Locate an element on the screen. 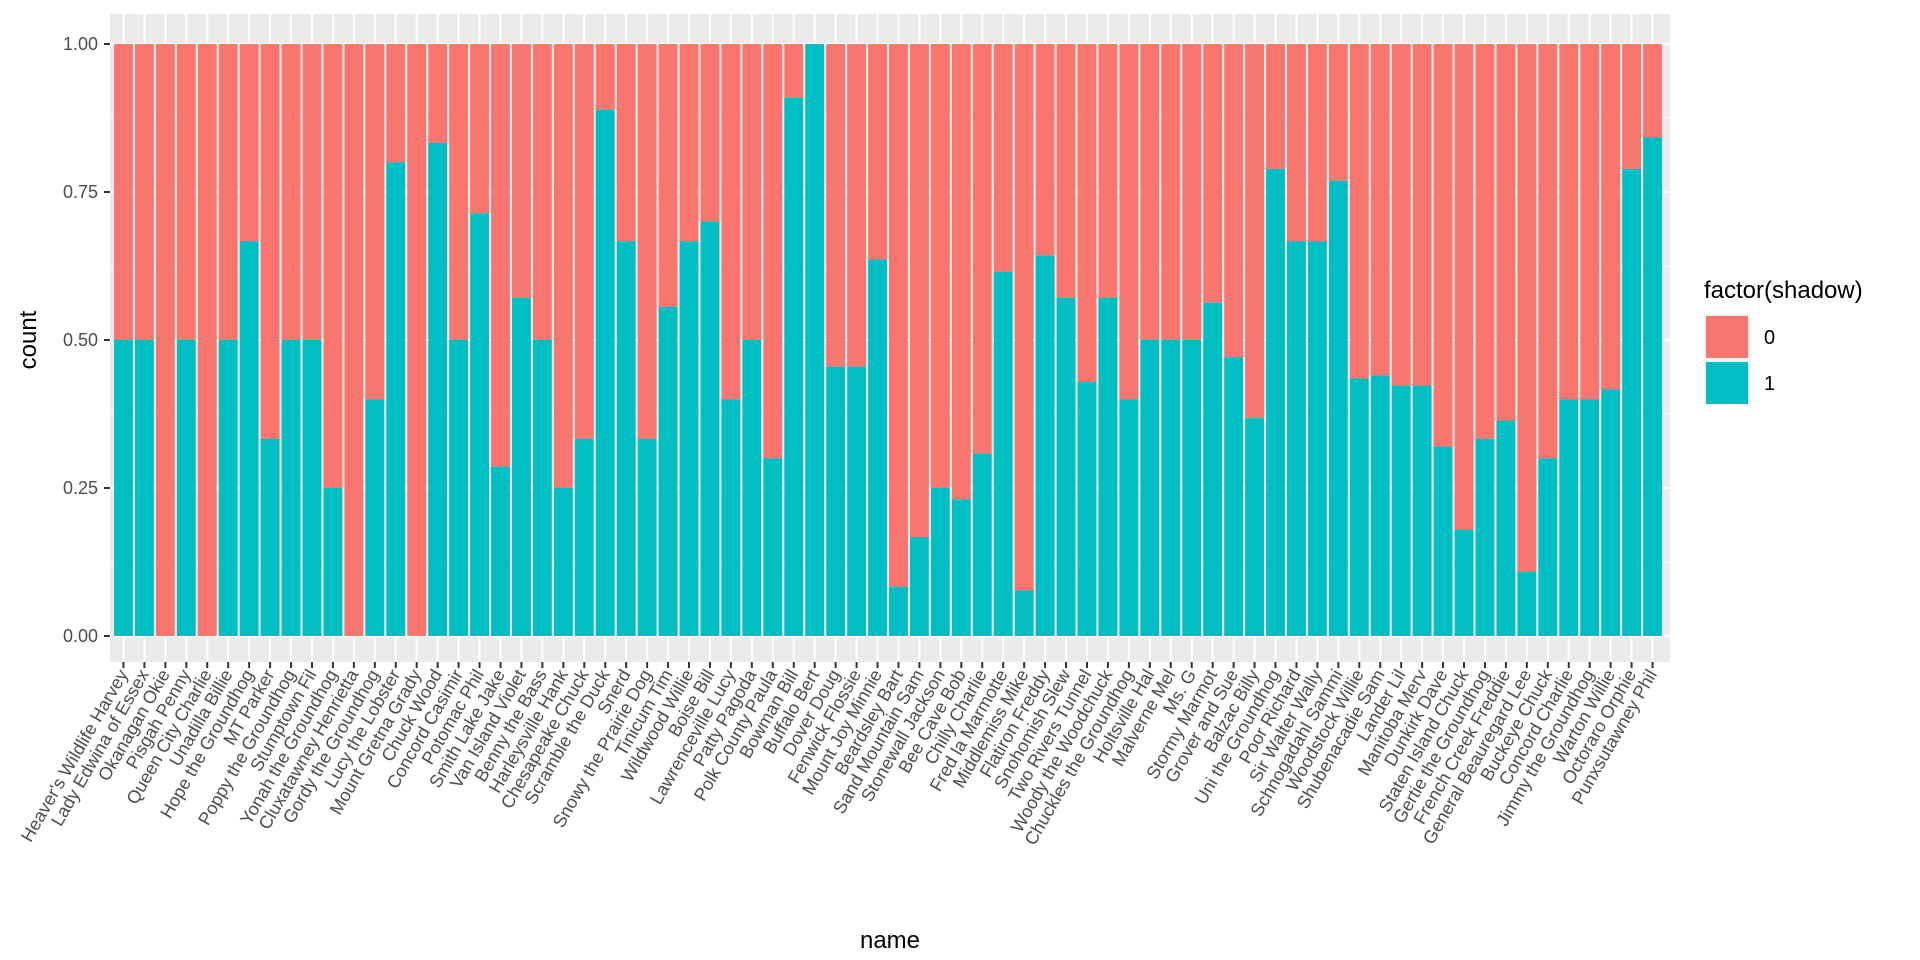 The image size is (1920, 960). y-tick-label: 1.00 is located at coordinates (80, 44).